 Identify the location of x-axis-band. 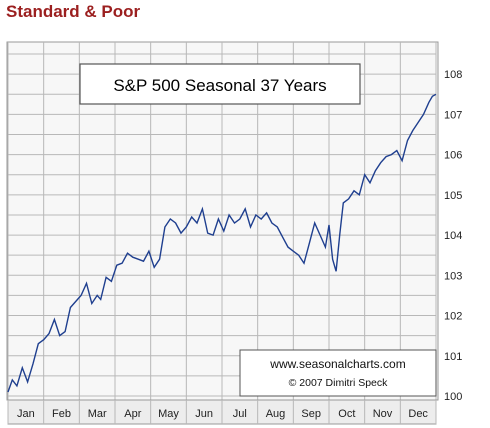
(222, 412).